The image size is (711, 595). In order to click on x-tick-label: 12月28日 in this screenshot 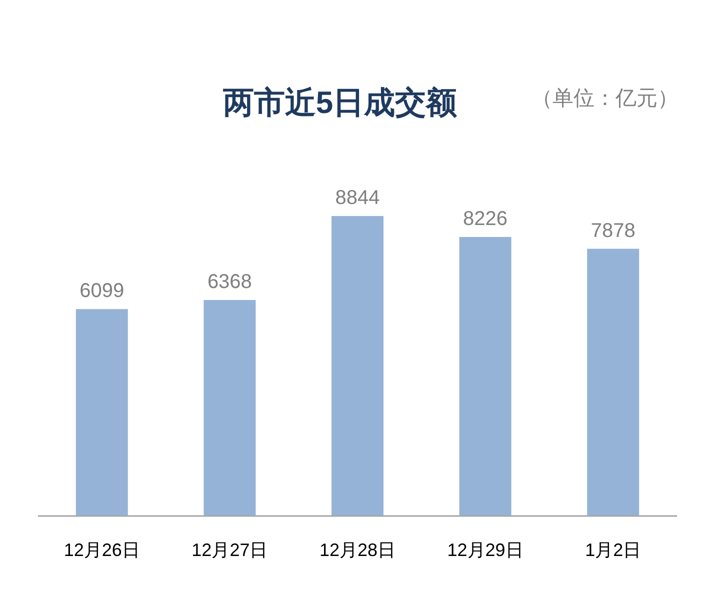, I will do `click(357, 550)`.